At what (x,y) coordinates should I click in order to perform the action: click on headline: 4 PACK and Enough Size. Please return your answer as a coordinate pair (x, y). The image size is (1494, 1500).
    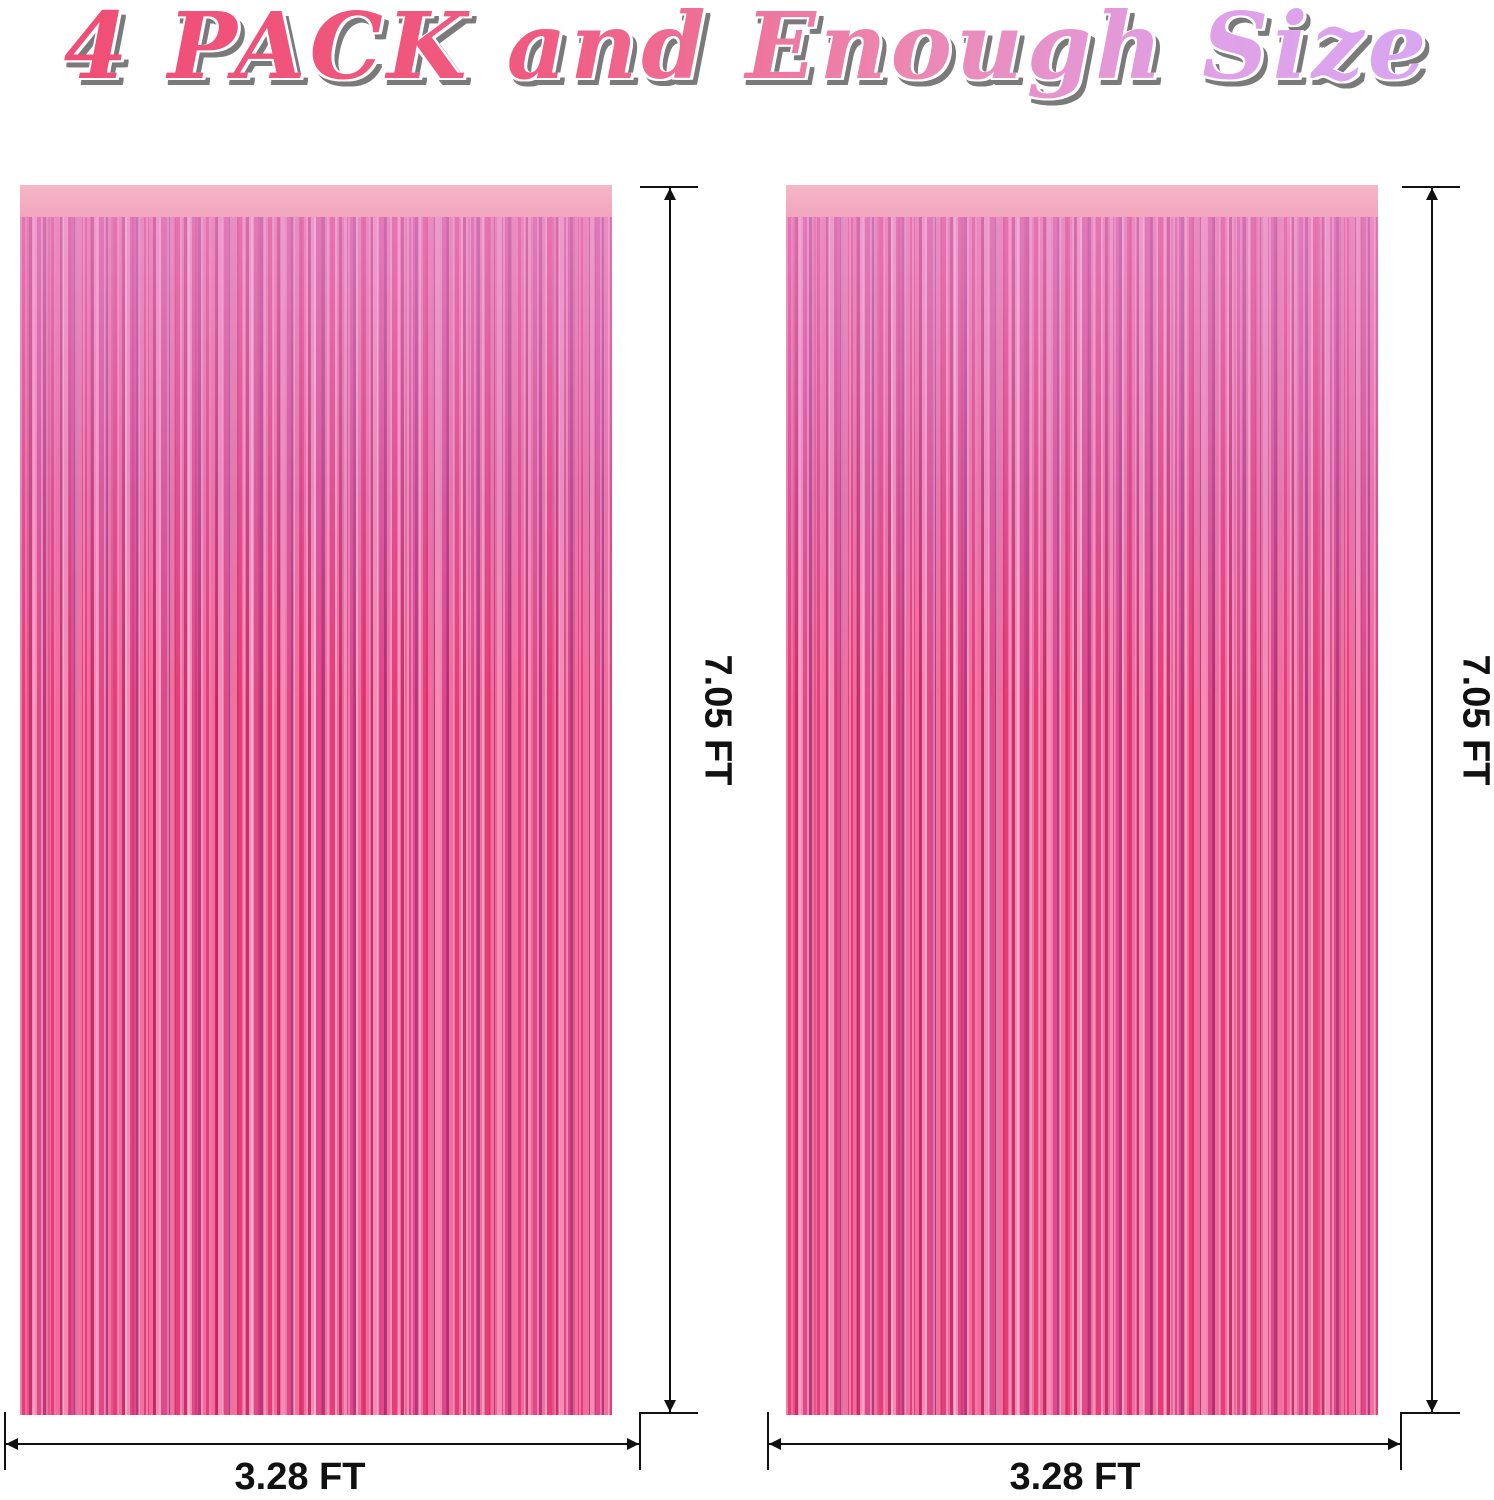
    Looking at the image, I should click on (747, 50).